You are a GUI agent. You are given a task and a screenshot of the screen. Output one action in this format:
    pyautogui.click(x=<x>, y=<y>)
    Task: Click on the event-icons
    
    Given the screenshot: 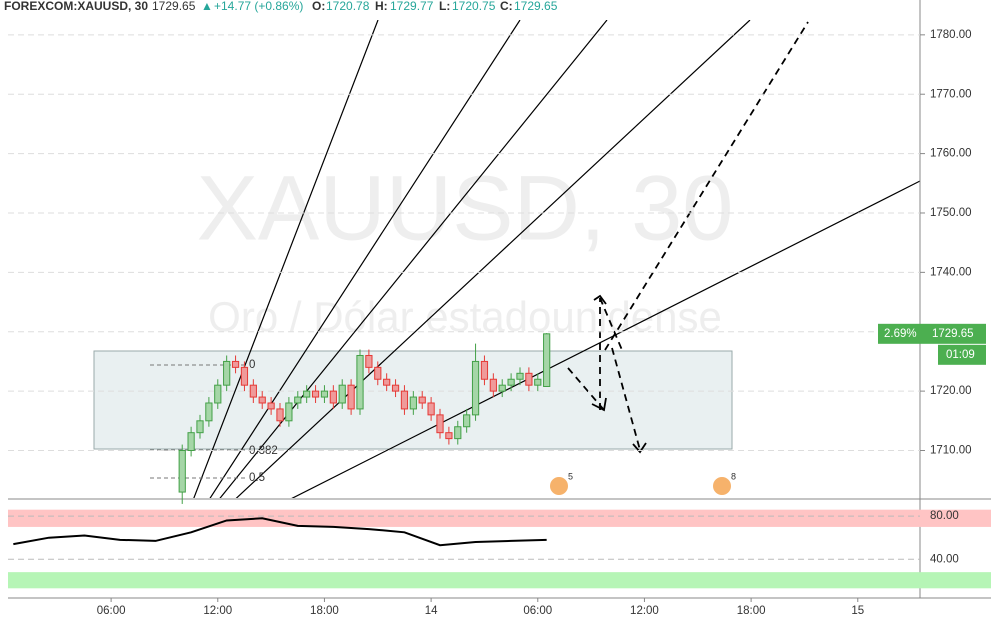 What is the action you would take?
    pyautogui.click(x=640, y=486)
    